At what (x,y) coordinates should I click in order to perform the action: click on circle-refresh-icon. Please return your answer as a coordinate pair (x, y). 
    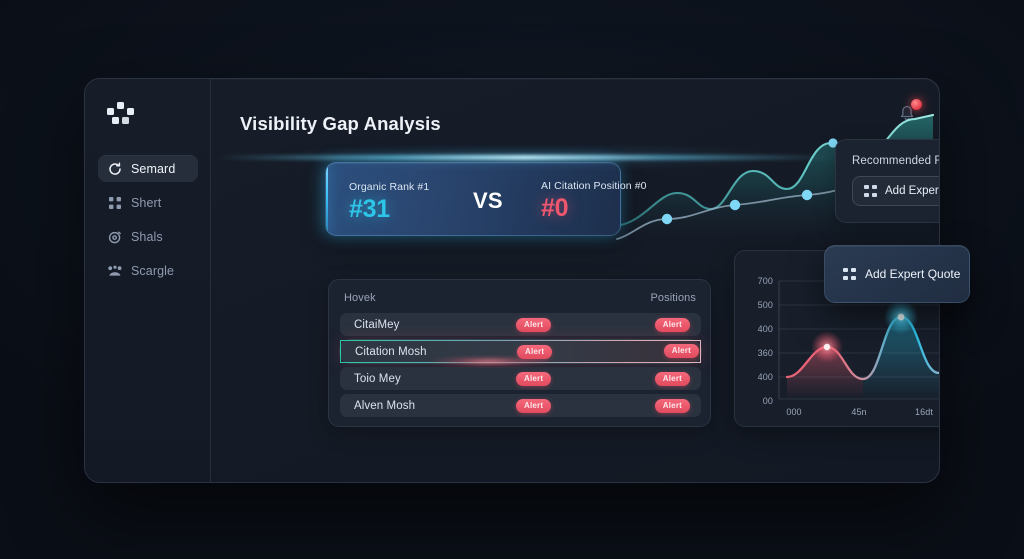
    Looking at the image, I should click on (115, 168).